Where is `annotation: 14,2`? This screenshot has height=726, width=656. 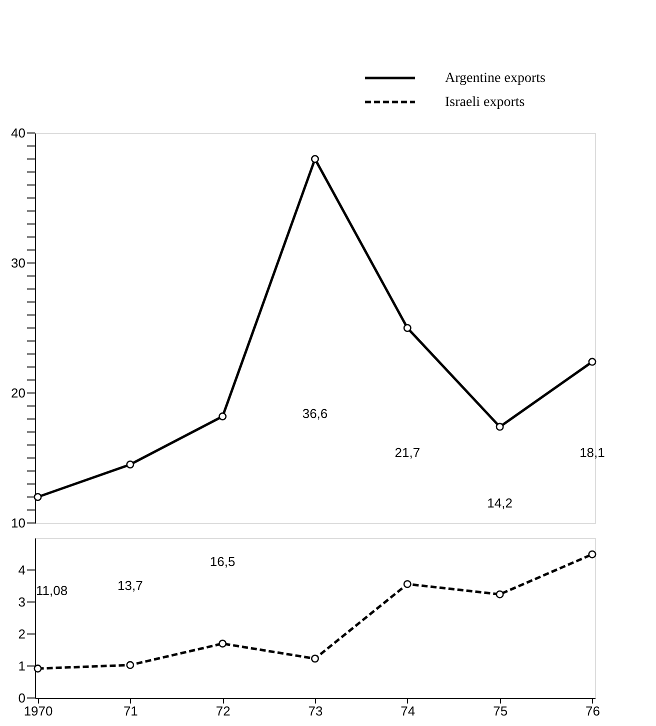
annotation: 14,2 is located at coordinates (499, 503).